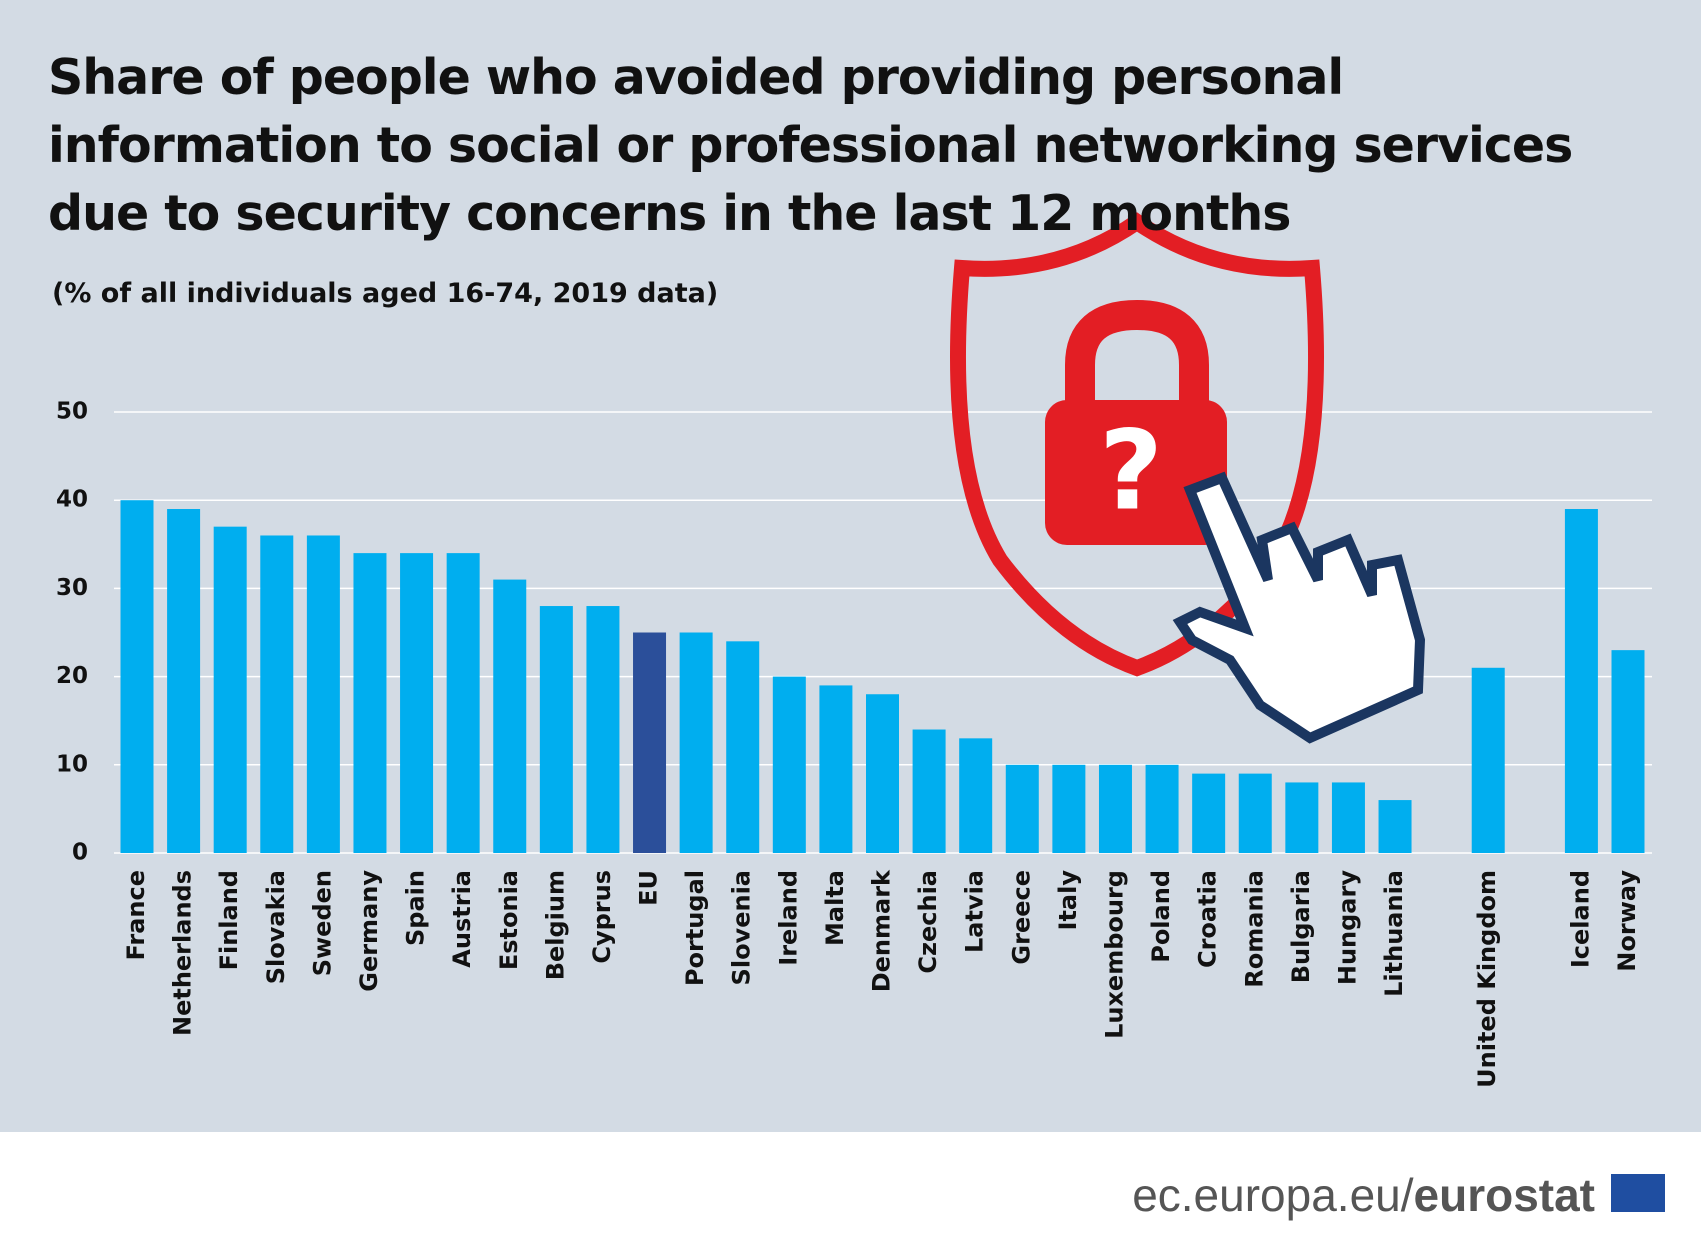  Describe the element at coordinates (1208, 919) in the screenshot. I see `x-tick-label: Croatia` at that location.